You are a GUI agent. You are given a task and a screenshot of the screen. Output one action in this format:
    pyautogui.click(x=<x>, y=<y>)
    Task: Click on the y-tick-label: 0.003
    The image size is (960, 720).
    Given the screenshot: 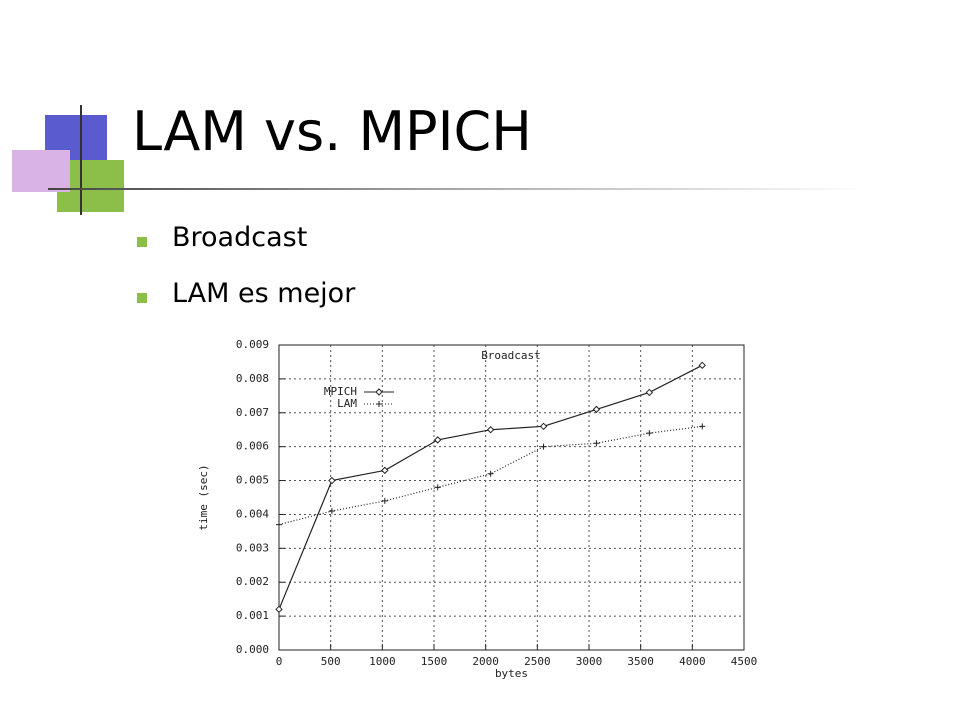 What is the action you would take?
    pyautogui.click(x=252, y=547)
    